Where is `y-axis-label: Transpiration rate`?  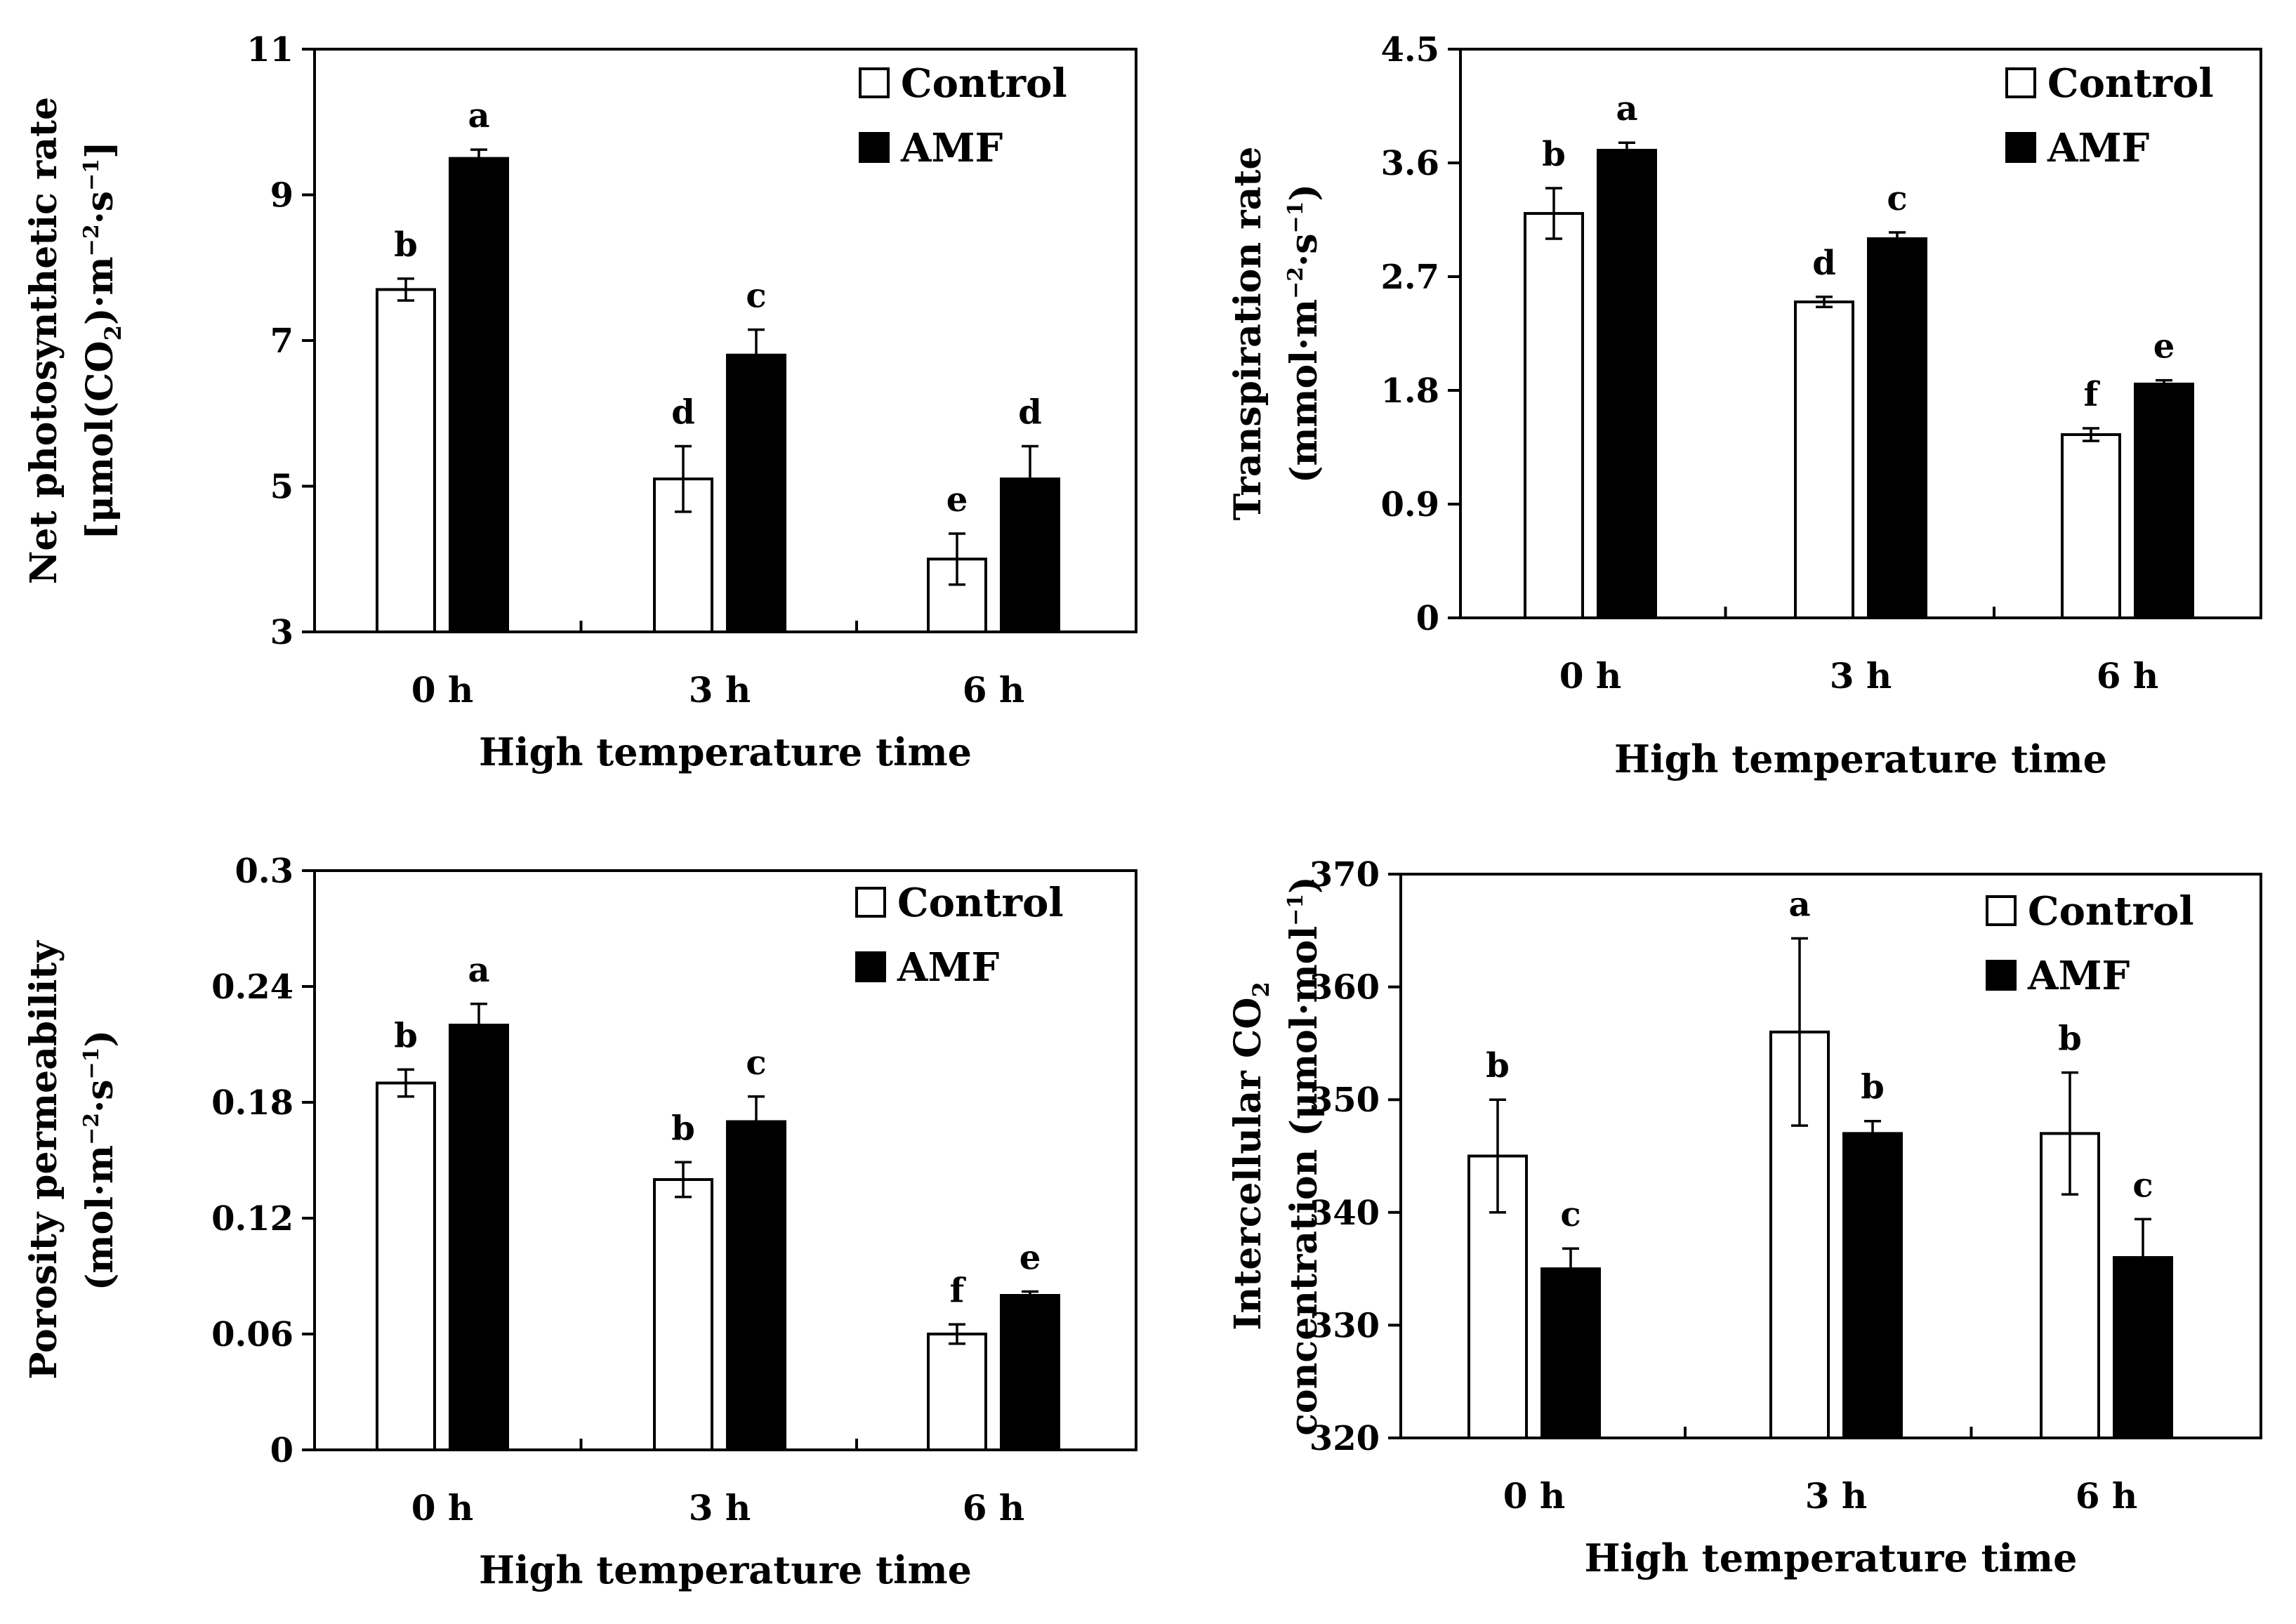 y-axis-label: Transpiration rate is located at coordinates (1248, 334).